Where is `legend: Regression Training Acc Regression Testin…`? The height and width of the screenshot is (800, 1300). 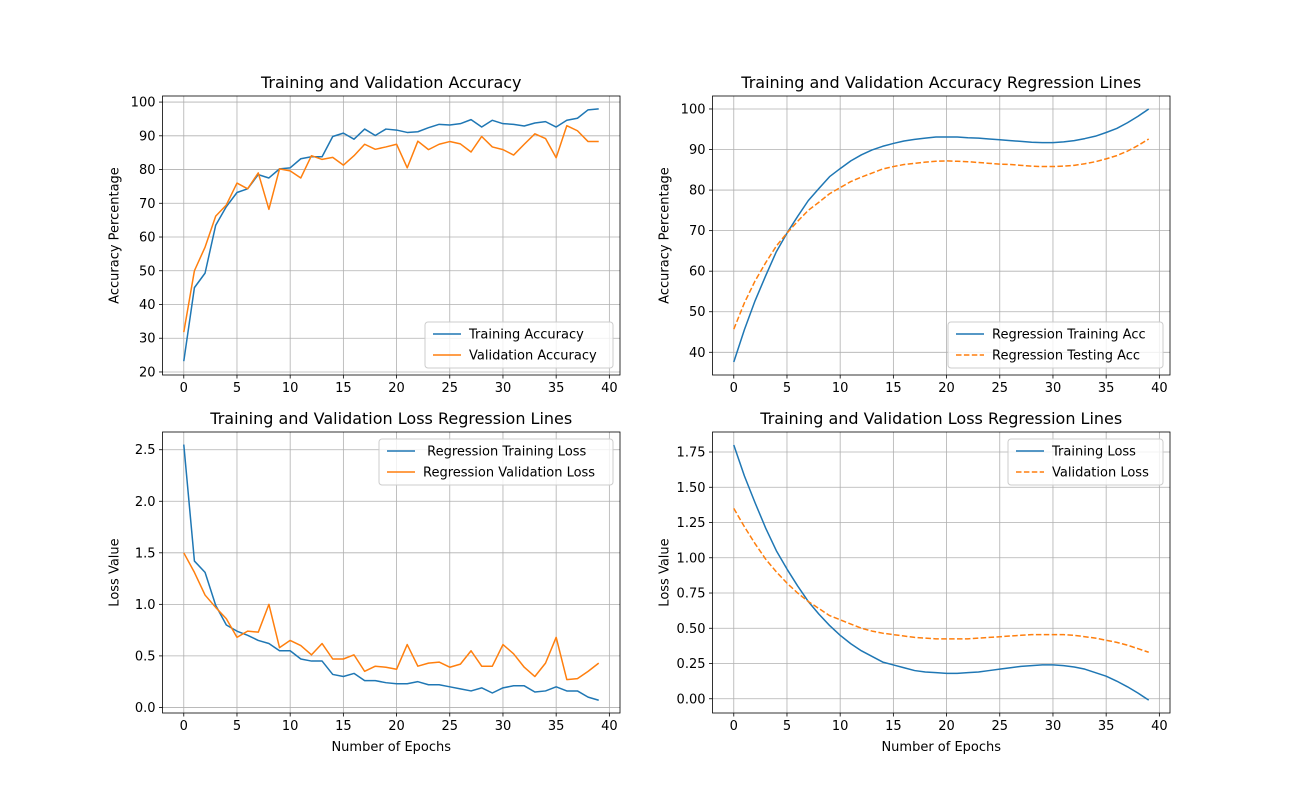 legend: Regression Training Acc Regression Testin… is located at coordinates (1055, 345).